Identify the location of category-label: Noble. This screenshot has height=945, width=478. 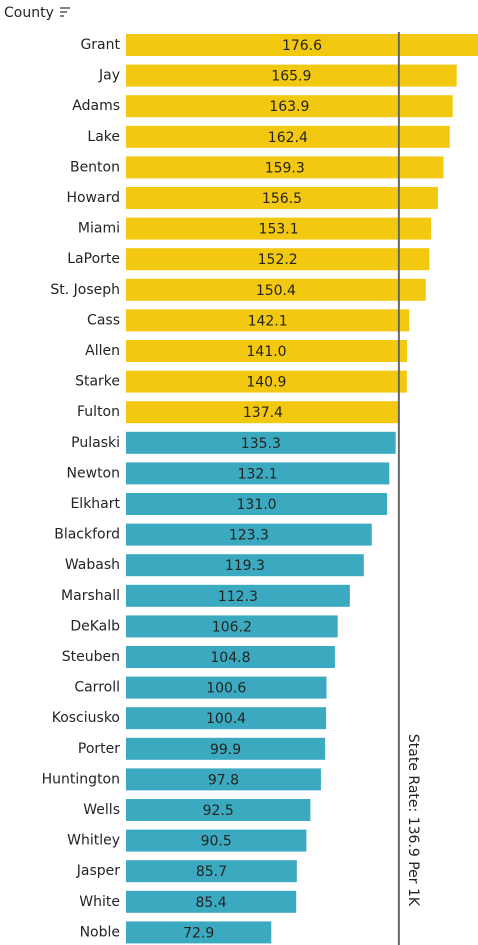
(100, 932).